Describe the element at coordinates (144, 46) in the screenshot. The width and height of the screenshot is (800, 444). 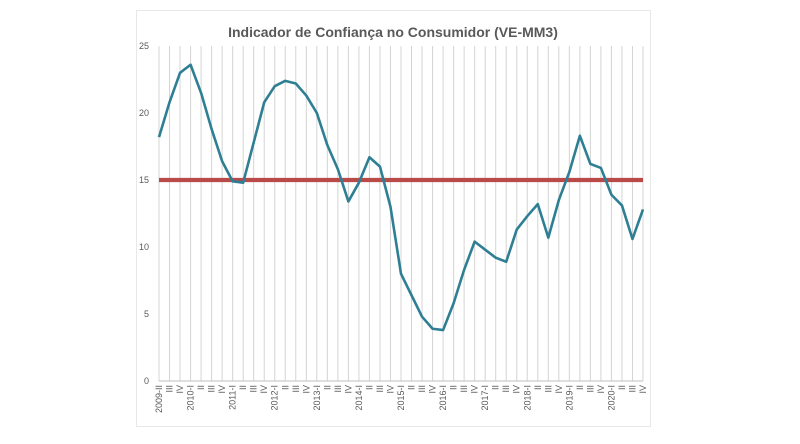
I see `y-tick-label: 25` at that location.